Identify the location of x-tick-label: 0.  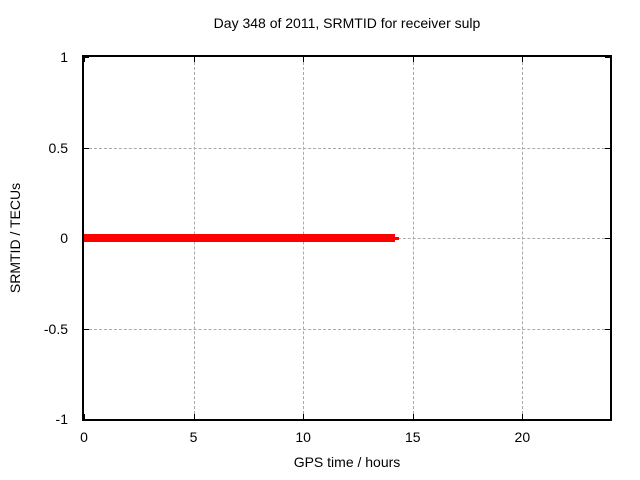
(84, 437).